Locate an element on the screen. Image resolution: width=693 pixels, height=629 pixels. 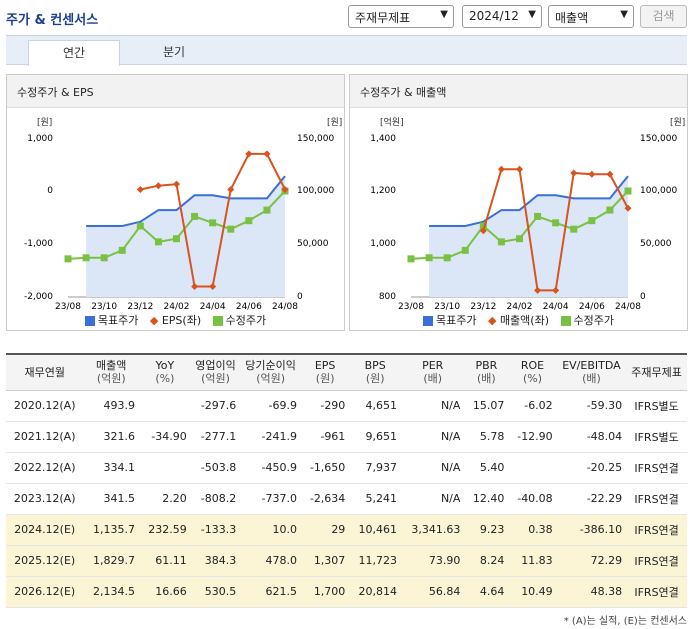
search-button: 검색 is located at coordinates (663, 16).